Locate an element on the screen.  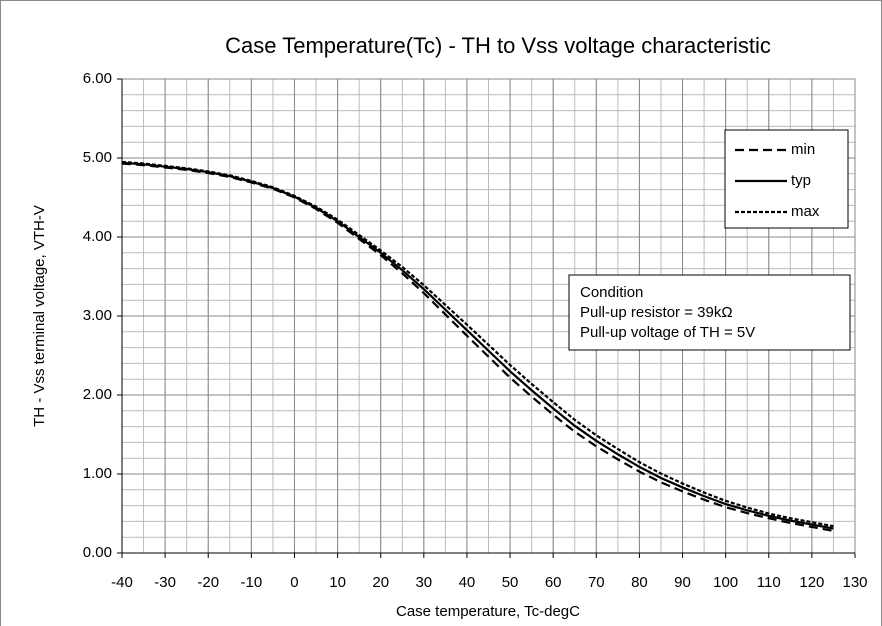
y-tick-label: 4.00 is located at coordinates (97, 236).